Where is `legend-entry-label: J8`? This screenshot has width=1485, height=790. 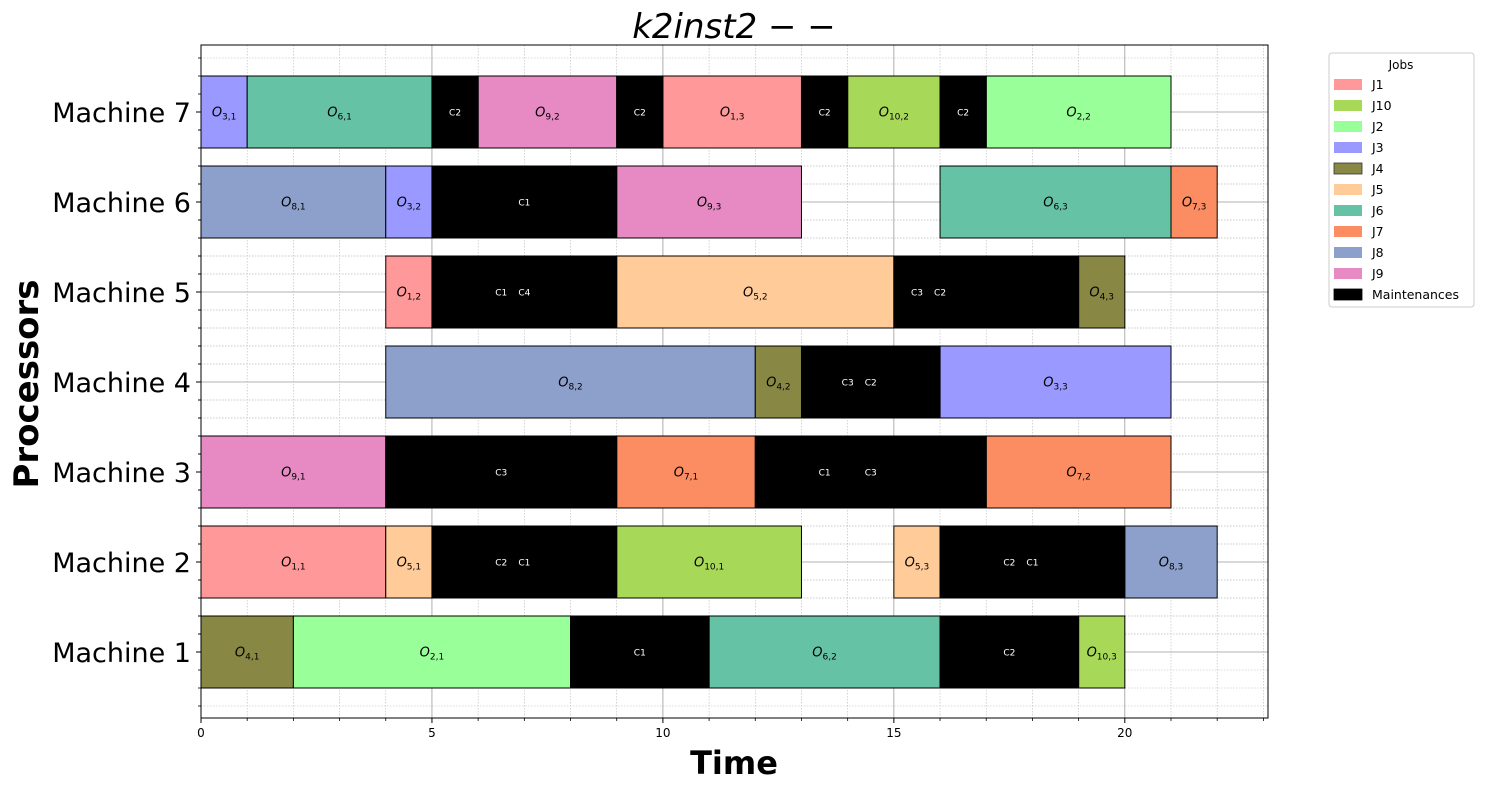
legend-entry-label: J8 is located at coordinates (1377, 252).